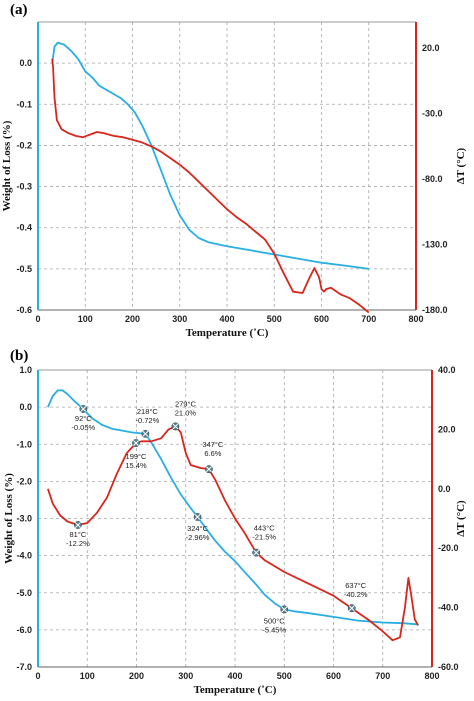 Image resolution: width=474 pixels, height=701 pixels. Describe the element at coordinates (25, 370) in the screenshot. I see `y-tick-label: 1.0` at that location.